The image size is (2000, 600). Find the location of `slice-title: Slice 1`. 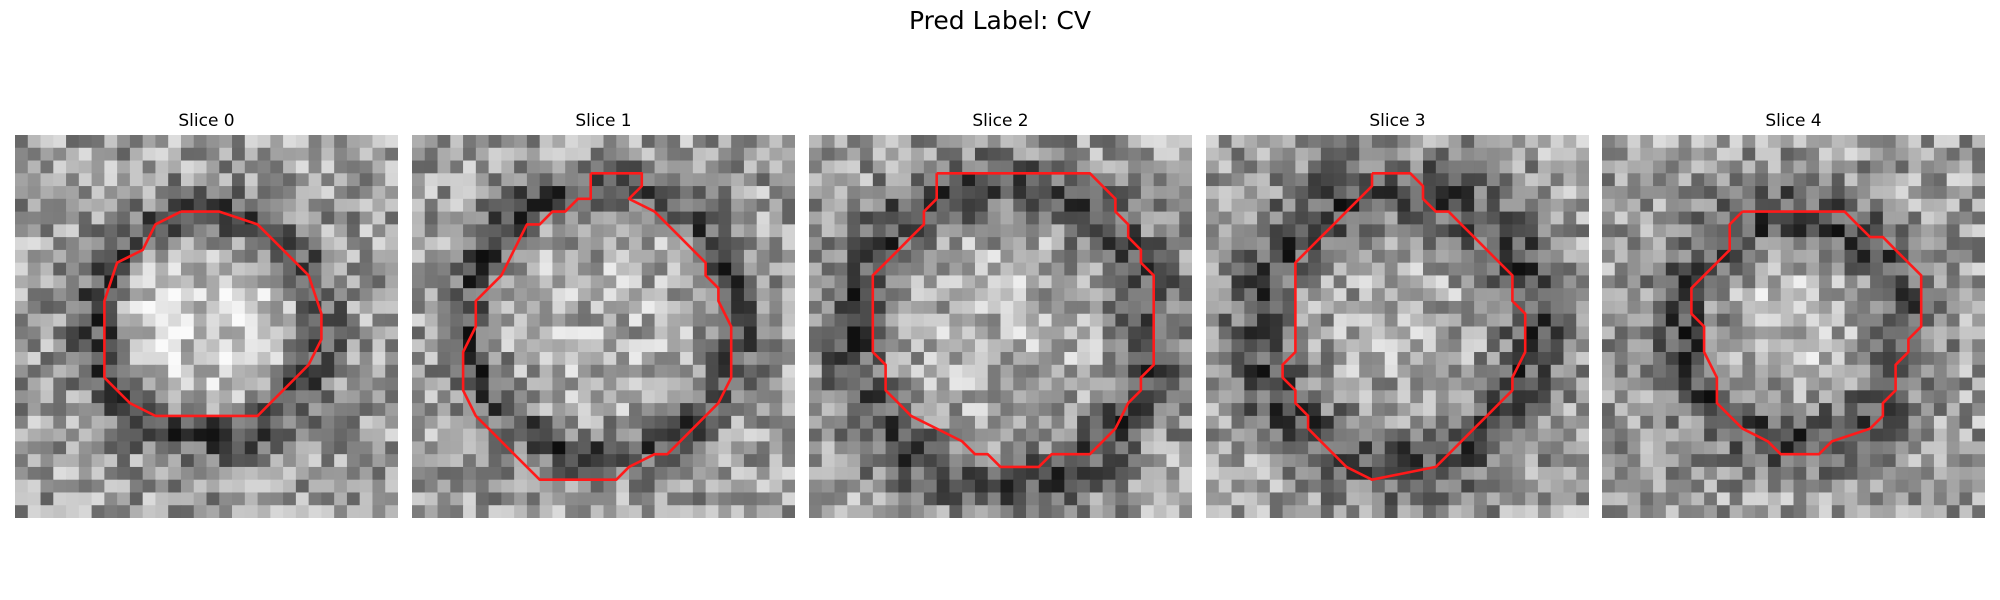

slice-title: Slice 1 is located at coordinates (603, 122).